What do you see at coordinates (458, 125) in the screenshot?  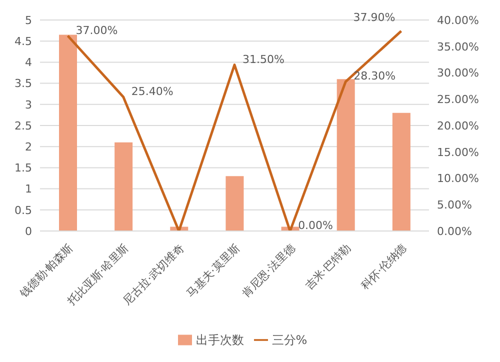 I see `y2-tick-label: 20.00%` at bounding box center [458, 125].